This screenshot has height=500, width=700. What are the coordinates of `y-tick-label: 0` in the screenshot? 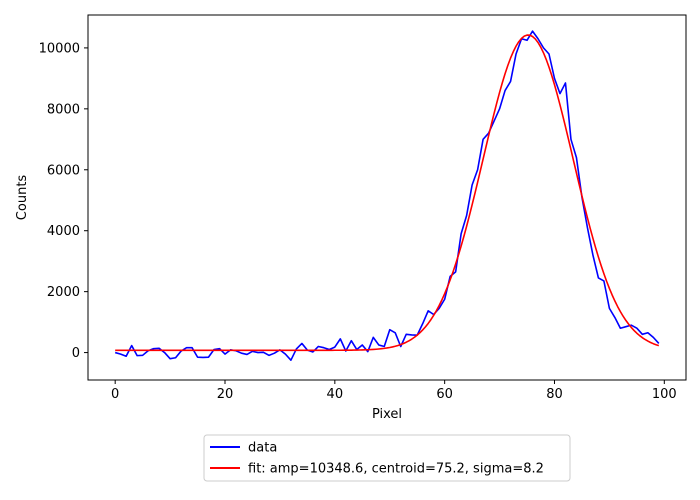 It's located at (76, 353).